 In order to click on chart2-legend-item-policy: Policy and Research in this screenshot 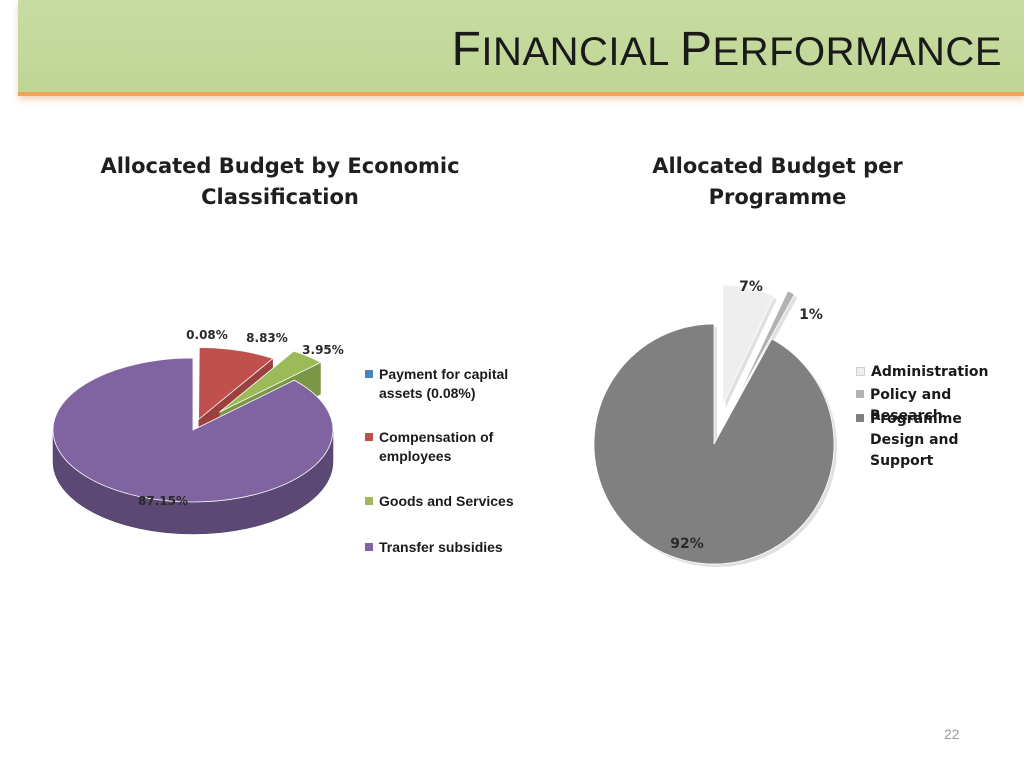, I will do `click(938, 406)`.